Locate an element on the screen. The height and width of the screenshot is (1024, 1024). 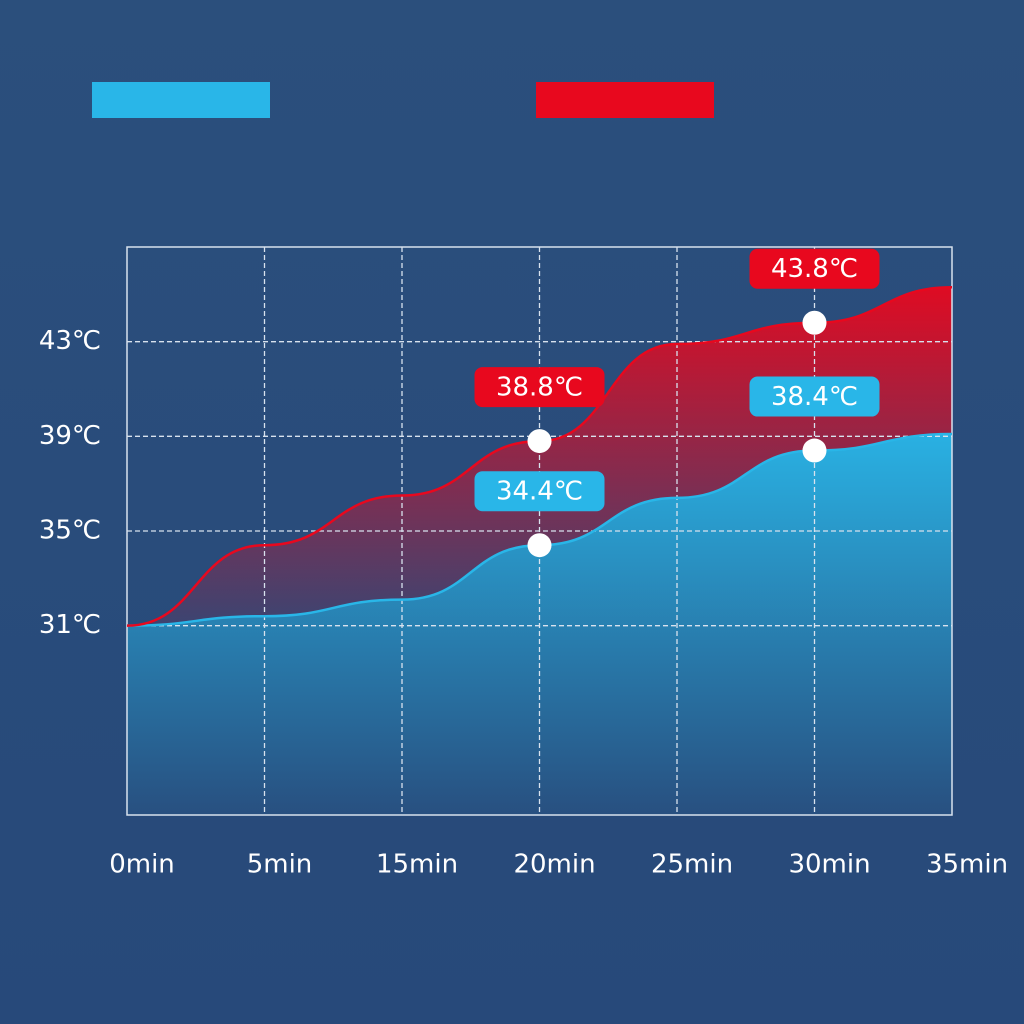
y-tick-label: 31℃ is located at coordinates (70, 625).